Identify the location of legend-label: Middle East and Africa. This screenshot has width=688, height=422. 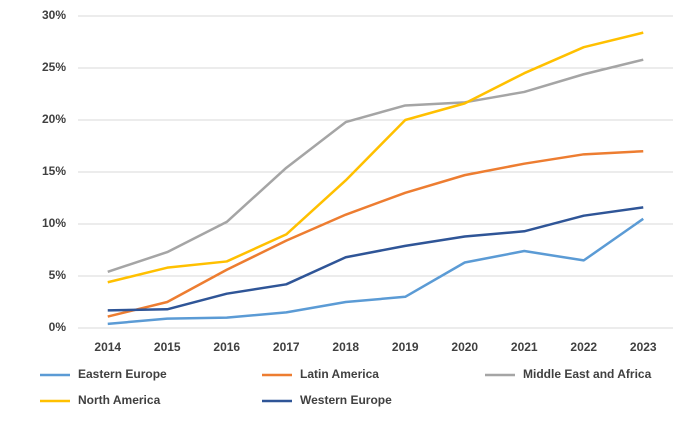
(587, 374).